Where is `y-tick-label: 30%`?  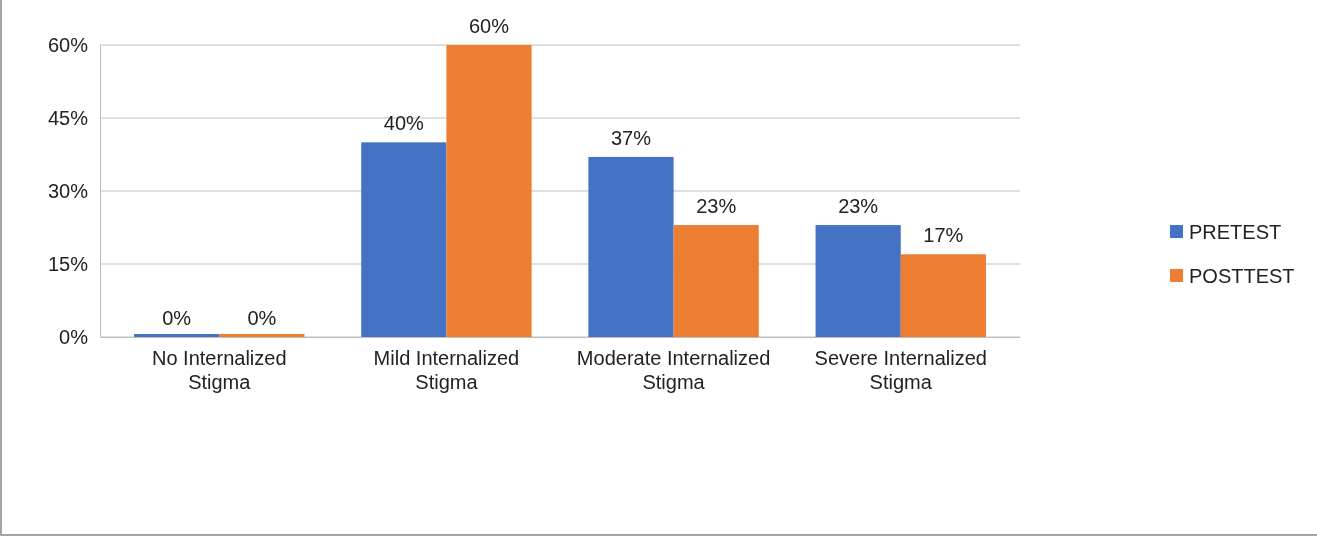
y-tick-label: 30% is located at coordinates (68, 190).